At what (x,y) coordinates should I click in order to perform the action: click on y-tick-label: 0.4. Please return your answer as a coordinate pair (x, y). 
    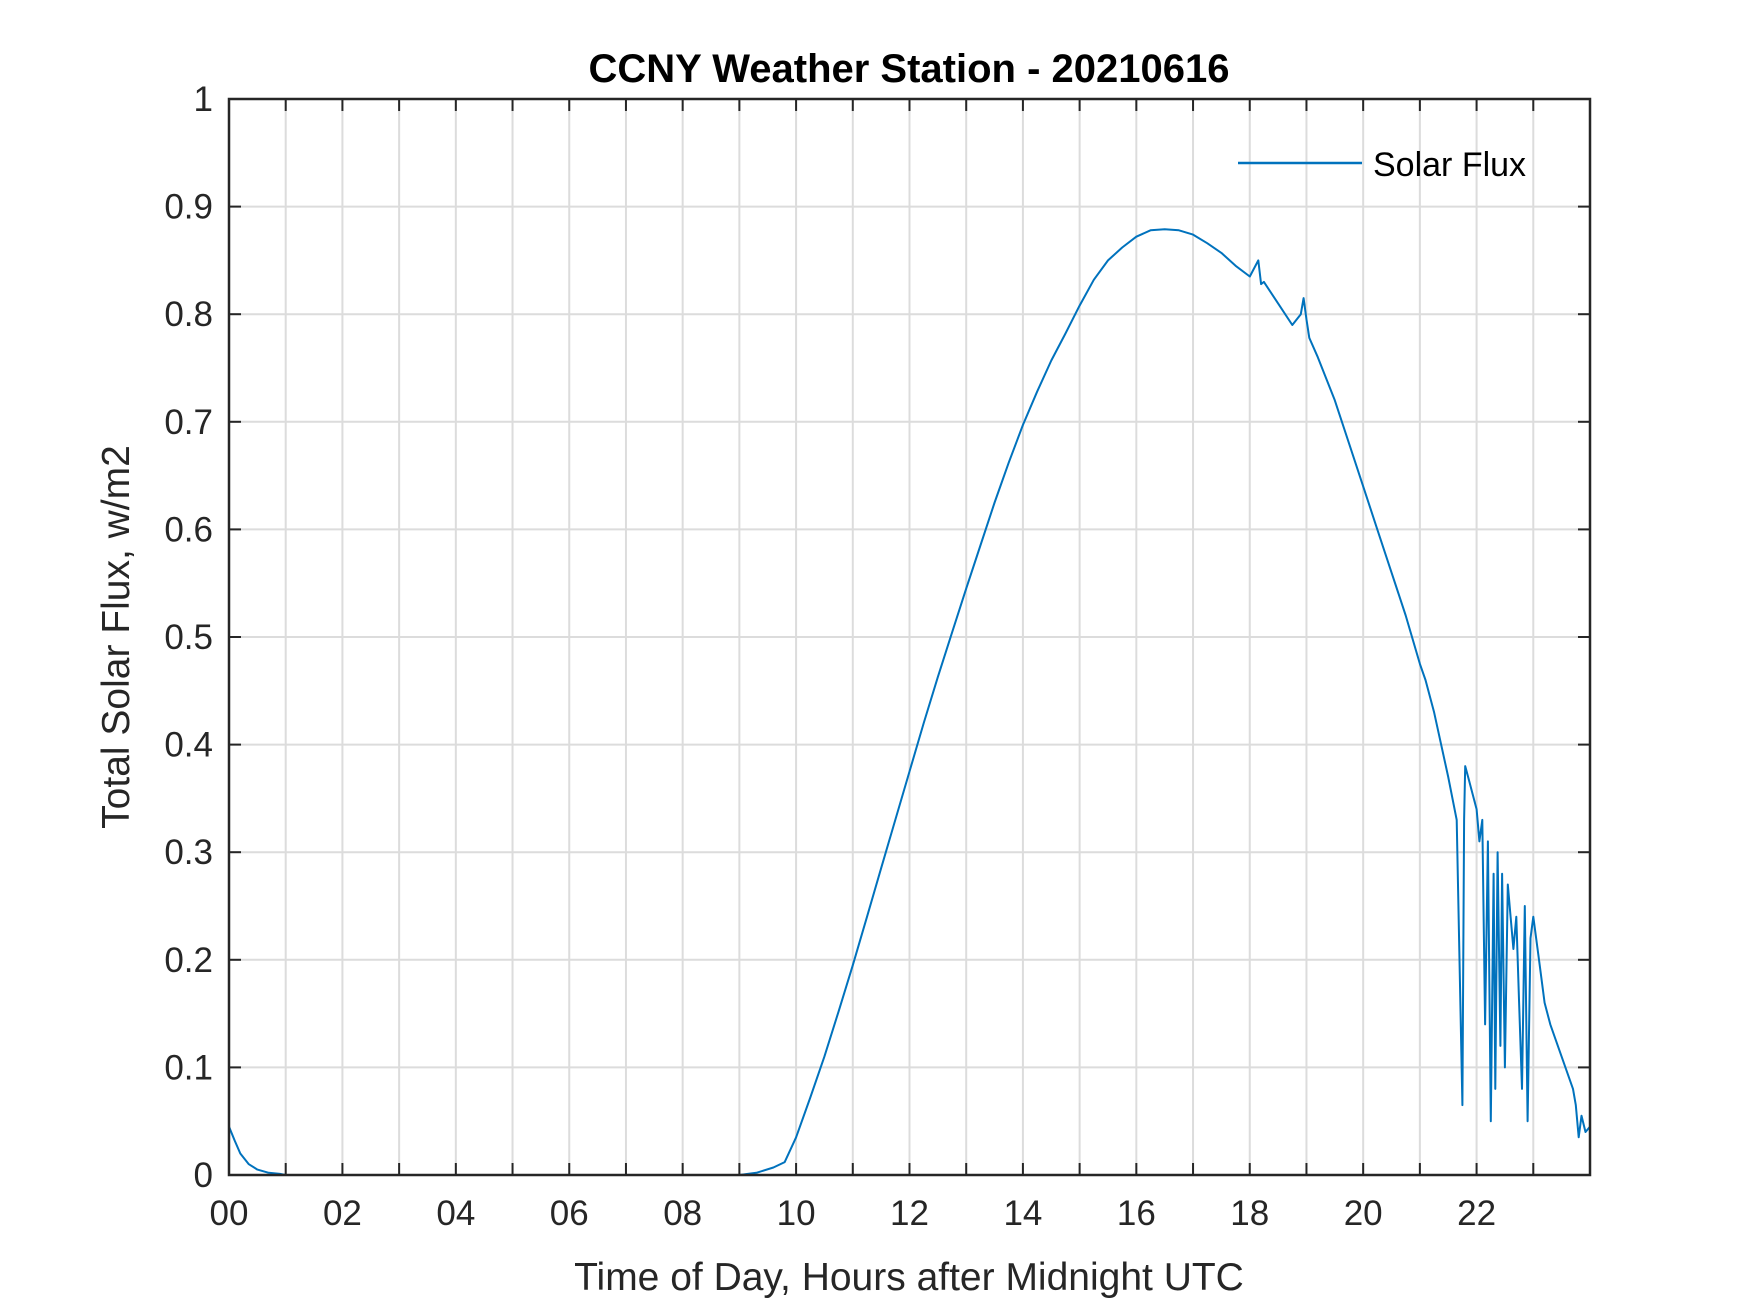
    Looking at the image, I should click on (188, 745).